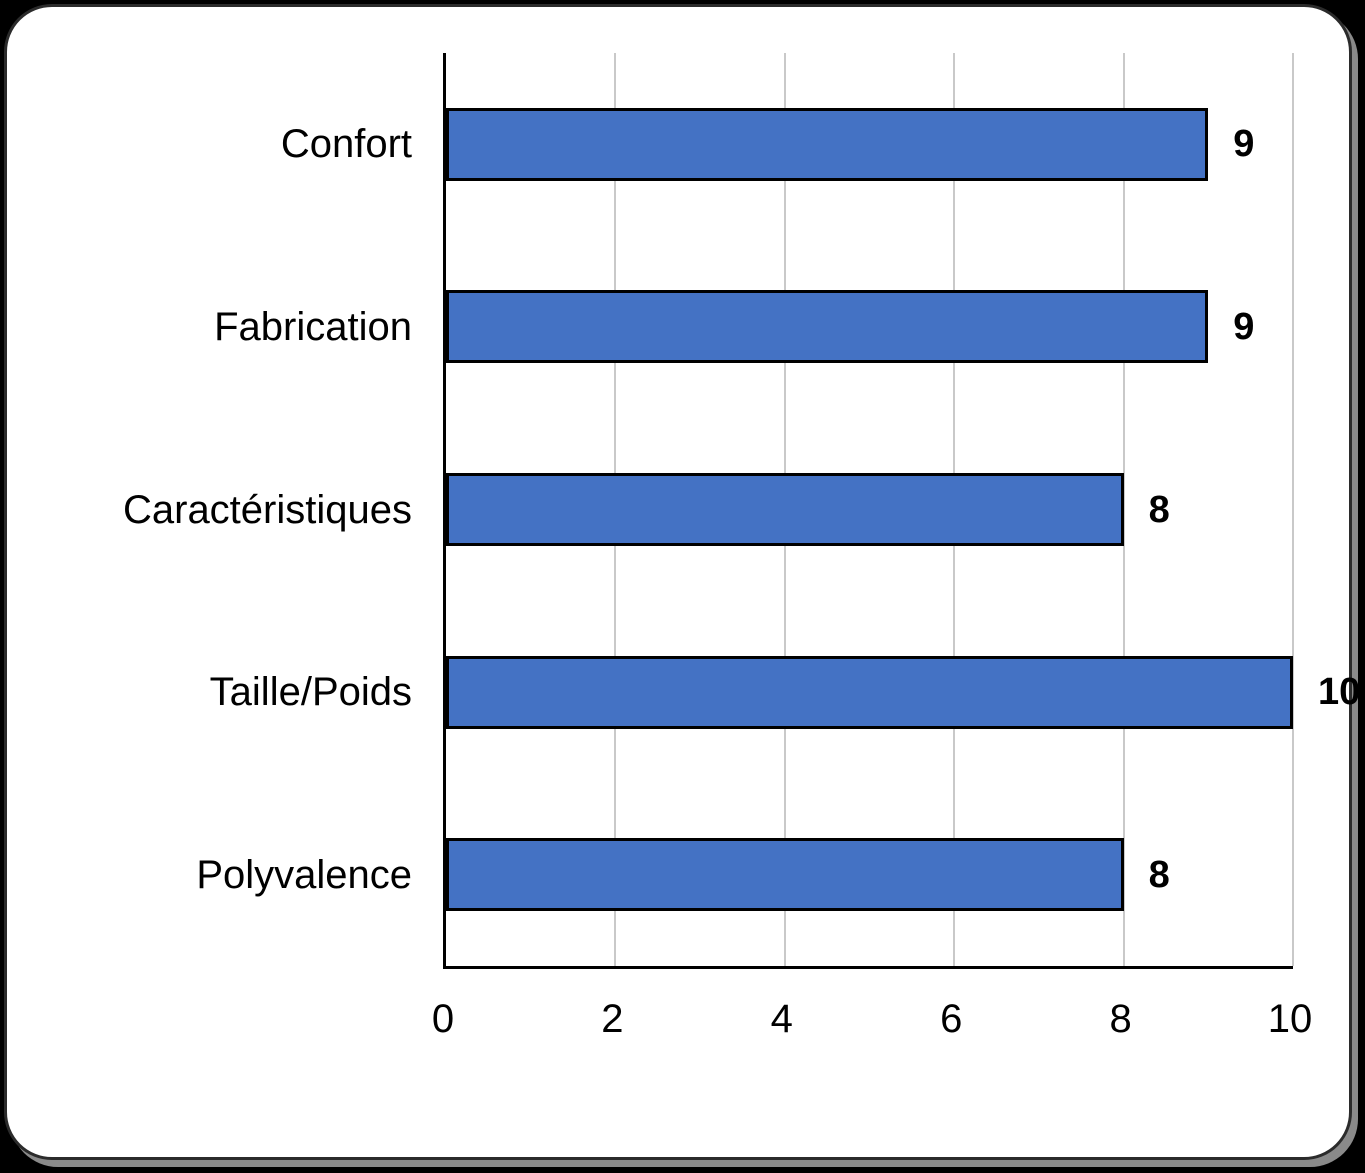 The image size is (1365, 1173). I want to click on x-tick-label: 0, so click(443, 1019).